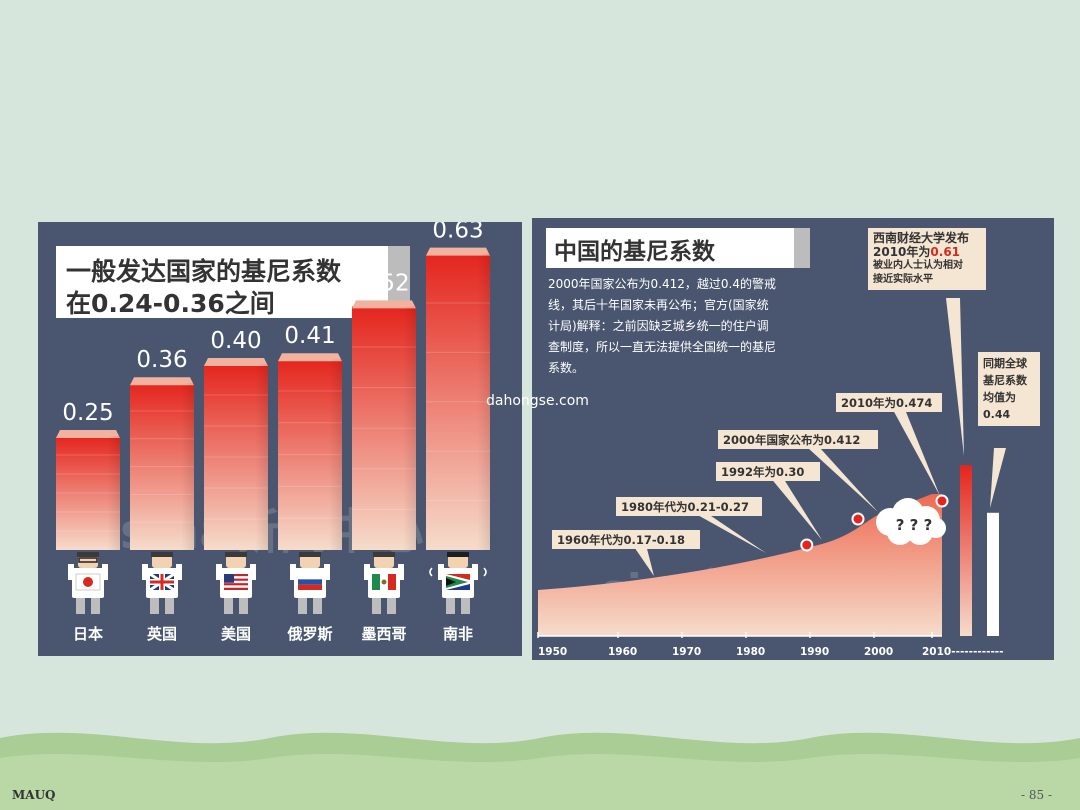 The height and width of the screenshot is (810, 1080). I want to click on description-line: 计局)解释：之前因缺乏城乡统一的住户调, so click(658, 326).